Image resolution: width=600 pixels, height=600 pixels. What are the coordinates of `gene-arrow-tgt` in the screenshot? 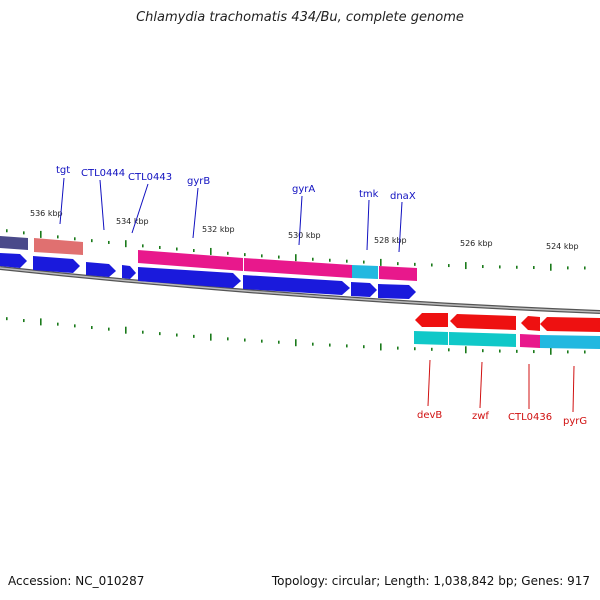 It's located at (56, 264).